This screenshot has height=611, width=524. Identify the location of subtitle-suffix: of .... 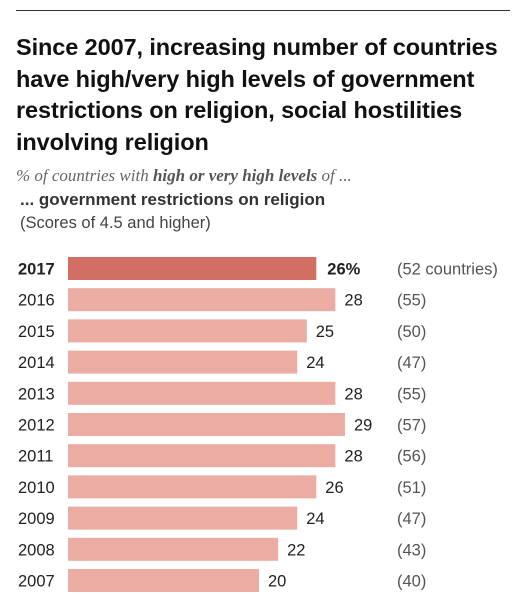
(334, 175).